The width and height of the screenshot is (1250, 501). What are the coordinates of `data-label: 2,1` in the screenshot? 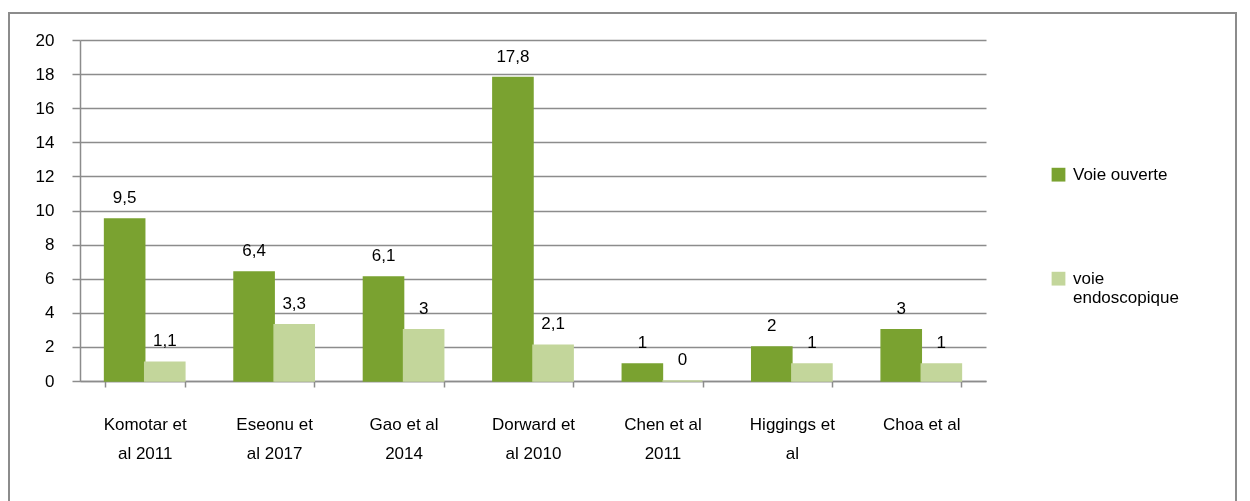 It's located at (553, 324).